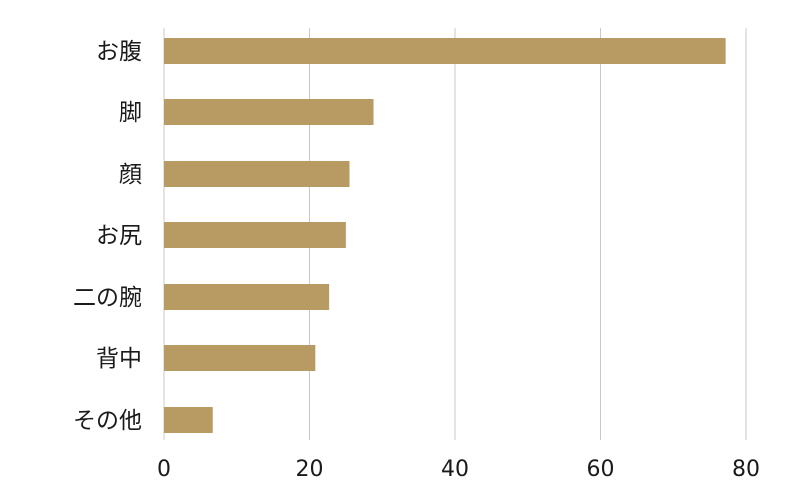 This screenshot has height=500, width=800. I want to click on category-label: その他, so click(107, 421).